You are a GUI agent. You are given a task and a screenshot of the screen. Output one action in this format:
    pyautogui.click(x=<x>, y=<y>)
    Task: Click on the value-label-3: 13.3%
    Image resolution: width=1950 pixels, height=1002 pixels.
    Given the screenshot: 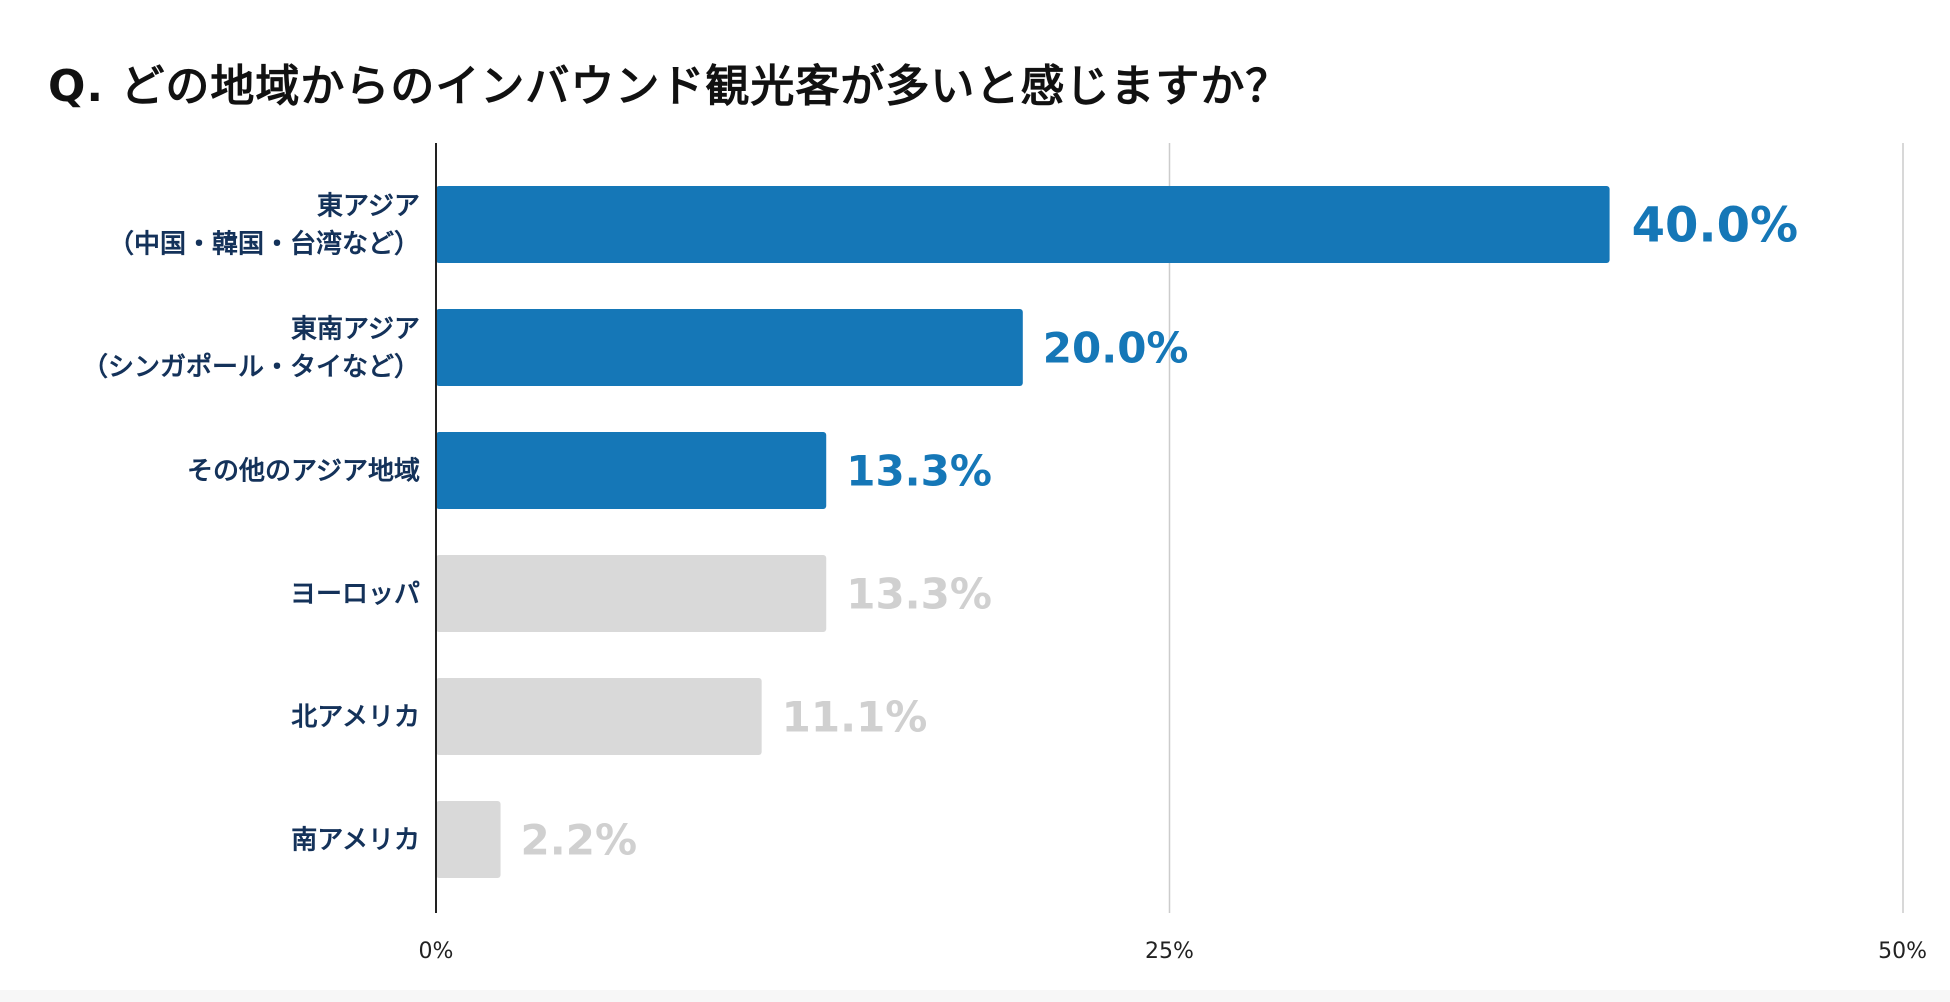 What is the action you would take?
    pyautogui.click(x=919, y=594)
    